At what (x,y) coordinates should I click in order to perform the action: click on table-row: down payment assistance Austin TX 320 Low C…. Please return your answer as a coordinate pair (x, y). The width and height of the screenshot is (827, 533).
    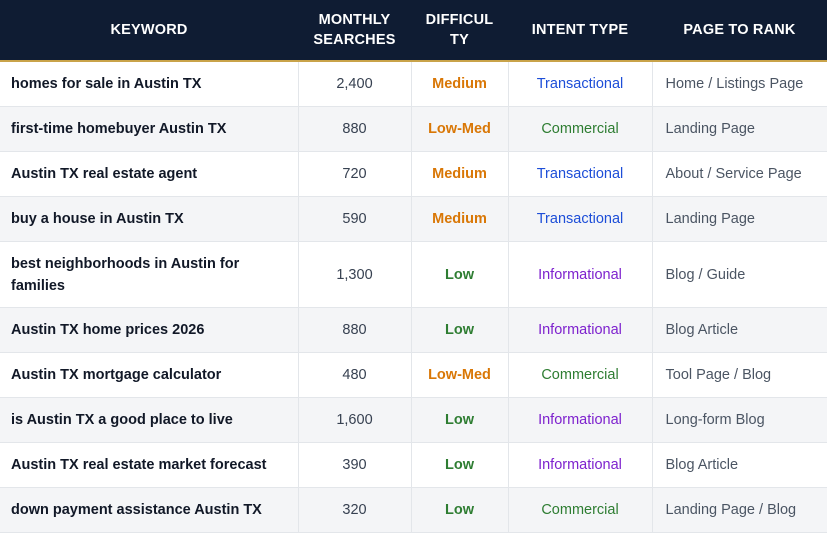
    Looking at the image, I should click on (413, 510).